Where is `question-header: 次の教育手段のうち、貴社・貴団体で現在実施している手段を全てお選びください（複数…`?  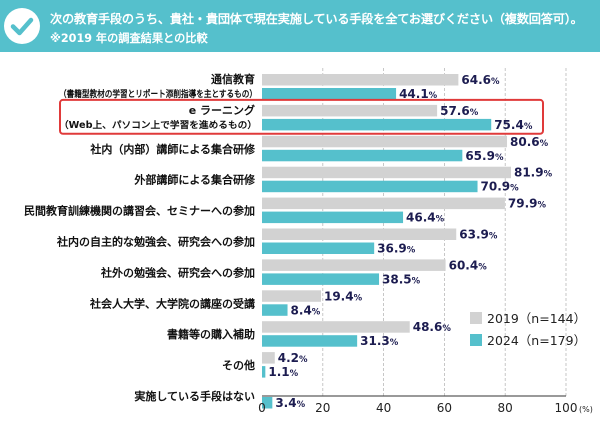
question-header: 次の教育手段のうち、貴社・貴団体で現在実施している手段を全てお選びください（複数… is located at coordinates (300, 26).